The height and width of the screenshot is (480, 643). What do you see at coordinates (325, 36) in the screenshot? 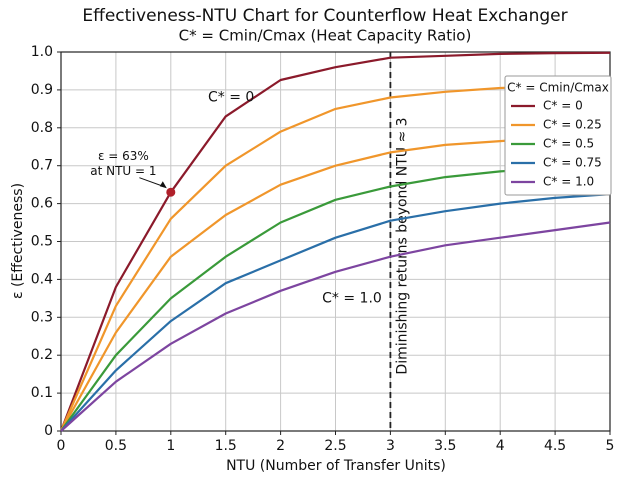
I see `chart-subtitle: C* = Cmin/Cmax (Heat Capacity Ratio)` at bounding box center [325, 36].